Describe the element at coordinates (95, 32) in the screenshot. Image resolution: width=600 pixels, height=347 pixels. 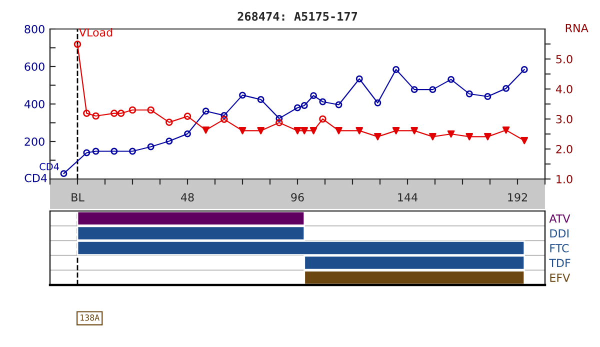
I see `series-label: VLoad` at that location.